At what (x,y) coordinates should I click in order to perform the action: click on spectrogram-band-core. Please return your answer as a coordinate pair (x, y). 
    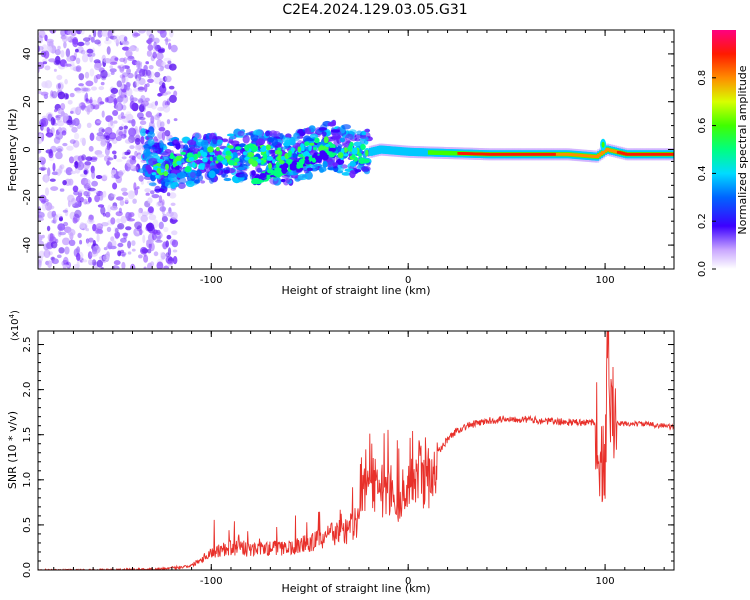
    Looking at the image, I should click on (599, 155).